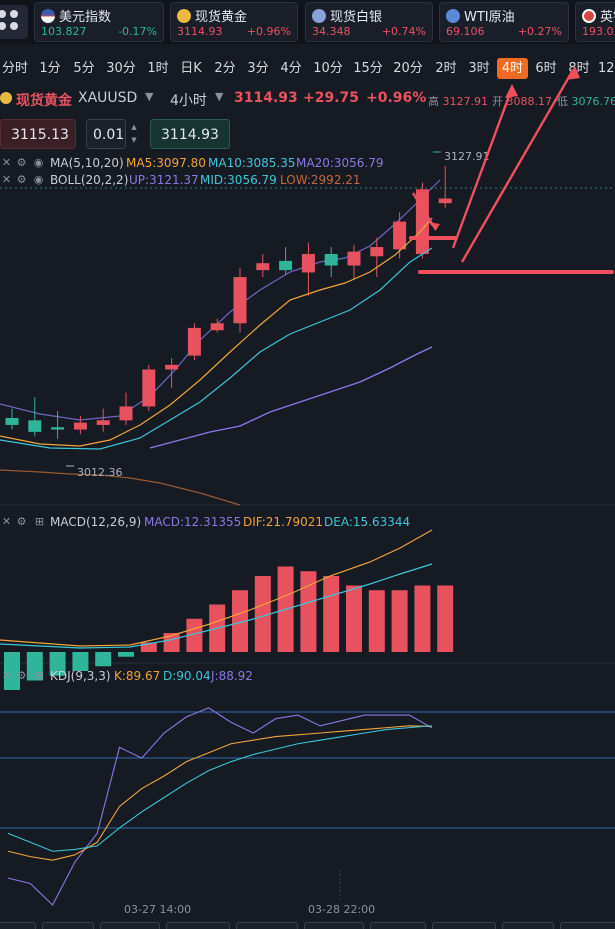  What do you see at coordinates (121, 68) in the screenshot?
I see `period-tab-30m: 30分` at bounding box center [121, 68].